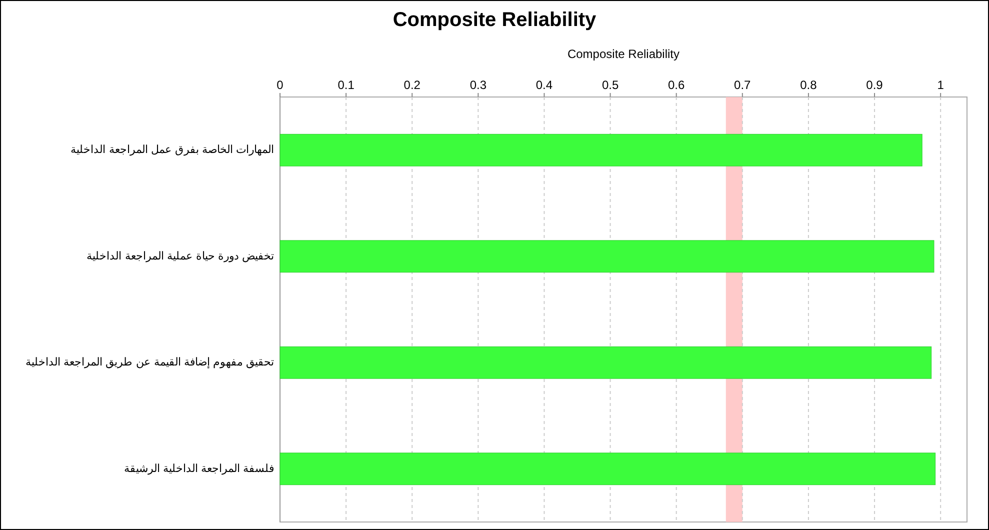 This screenshot has width=989, height=530. Describe the element at coordinates (478, 85) in the screenshot. I see `x-tick-label: 0.3` at that location.